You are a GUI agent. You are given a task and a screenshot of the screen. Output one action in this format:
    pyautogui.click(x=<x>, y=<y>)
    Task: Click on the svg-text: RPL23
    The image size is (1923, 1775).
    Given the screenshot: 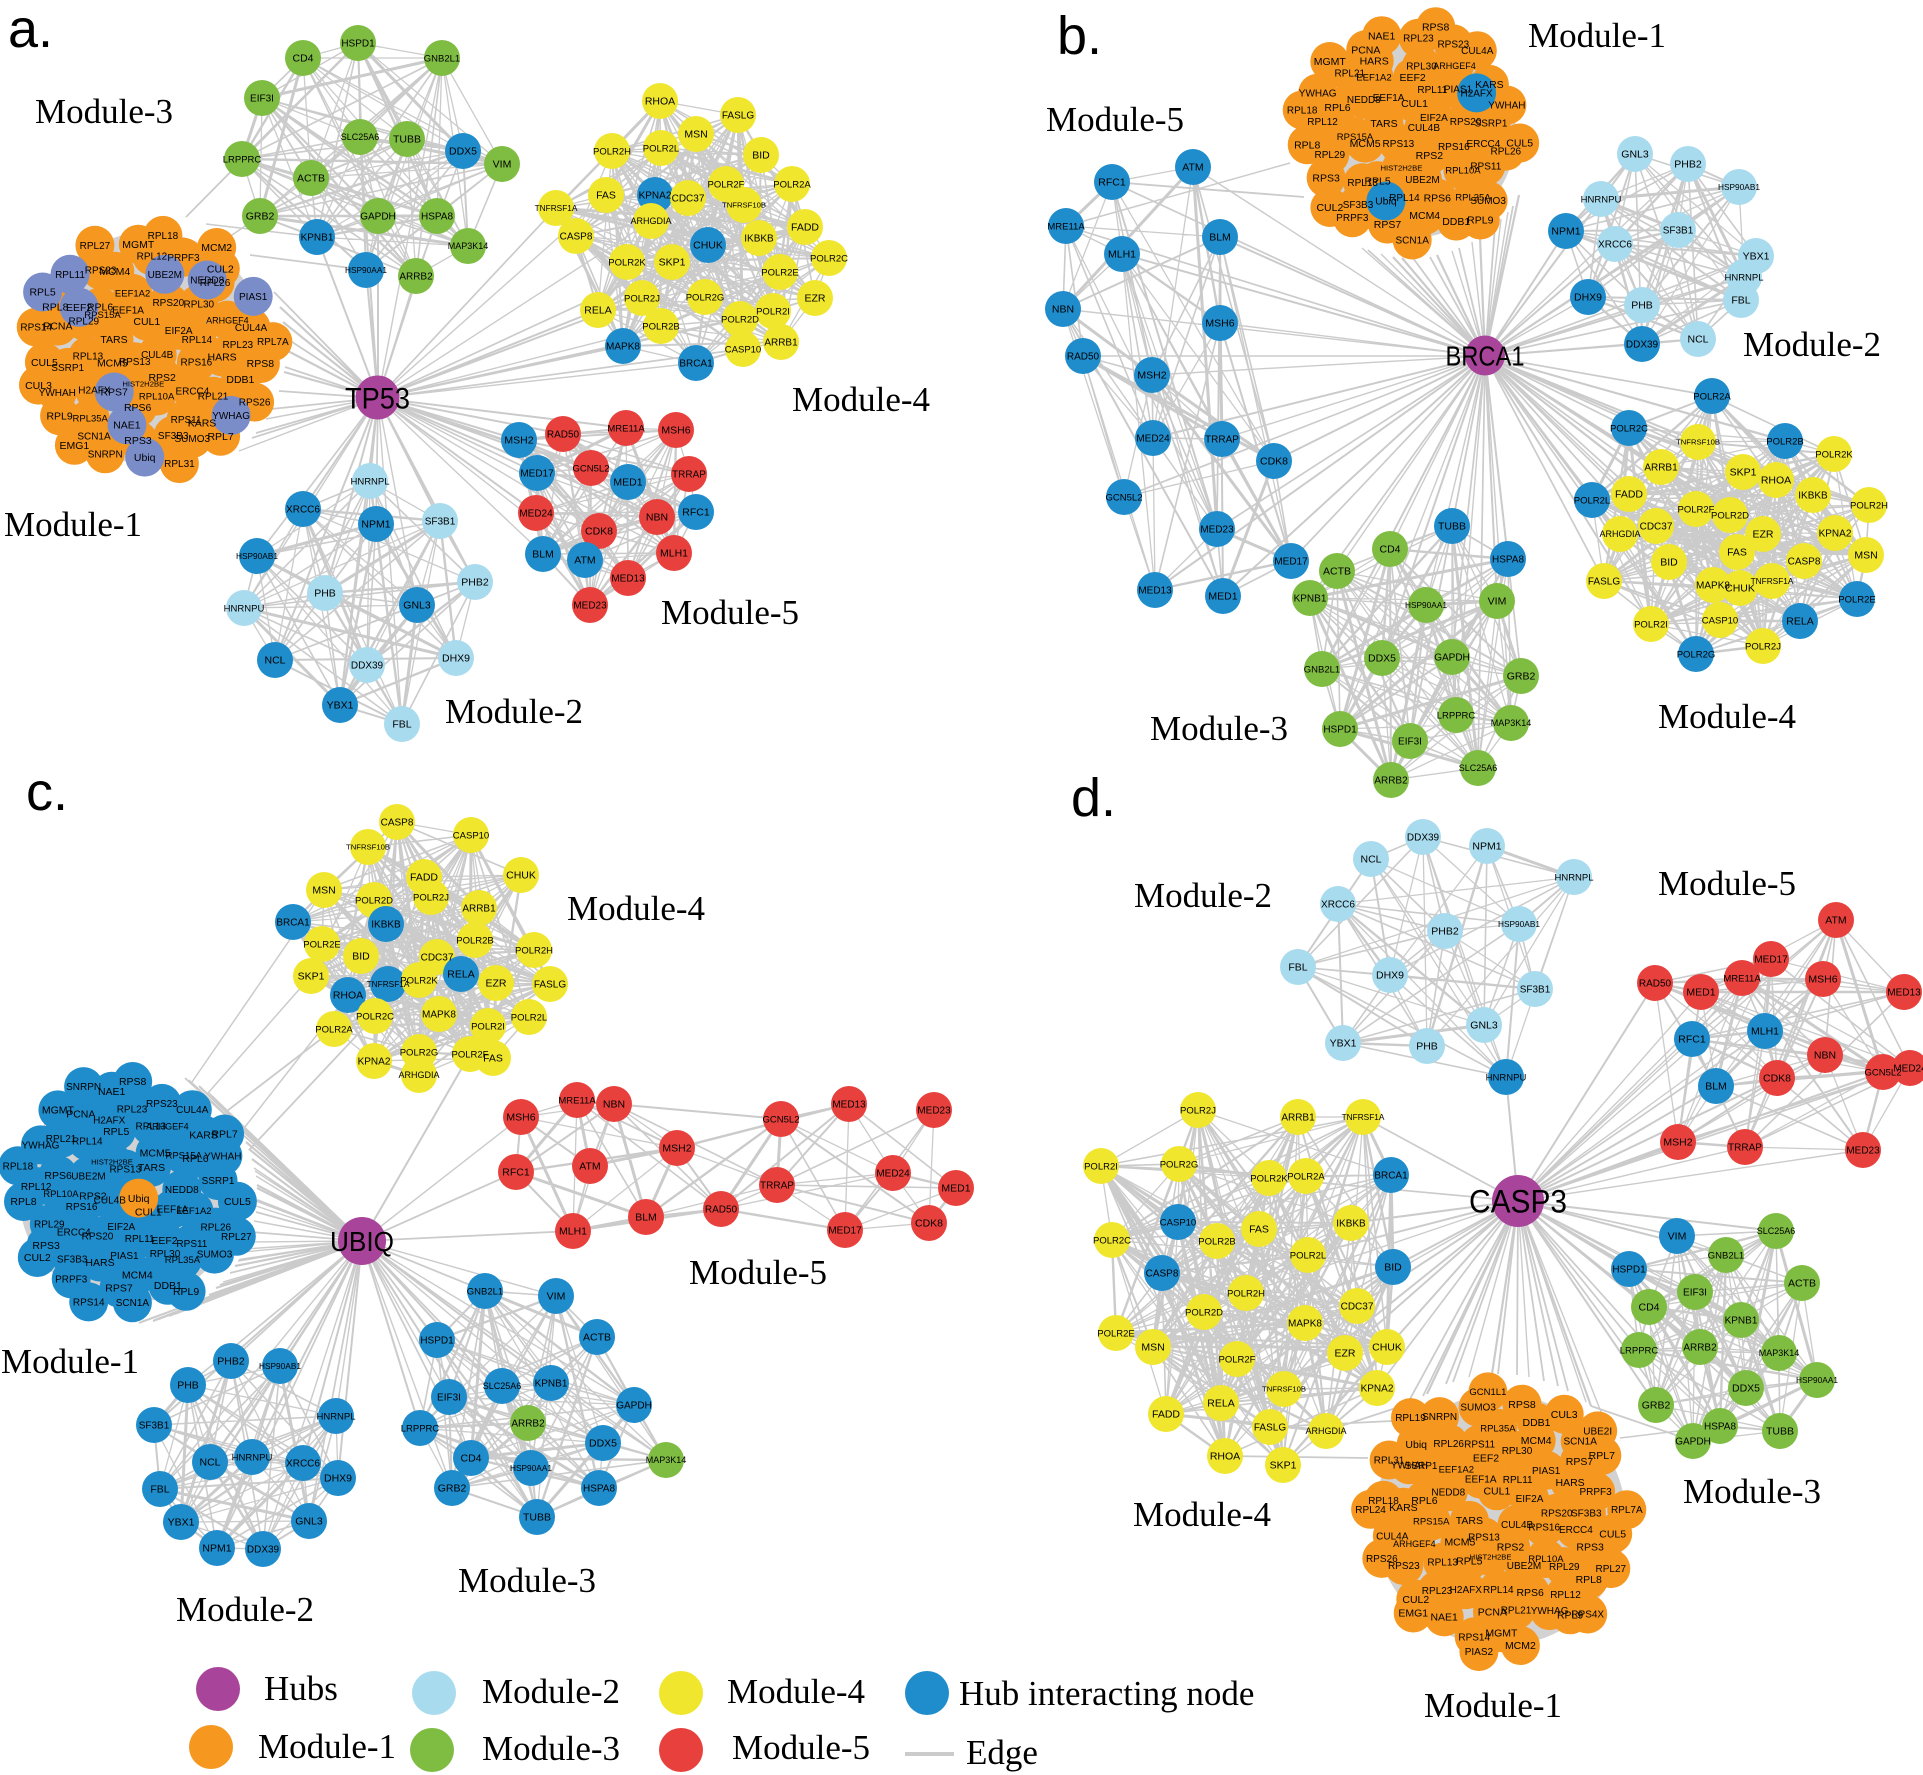 What is the action you would take?
    pyautogui.click(x=132, y=1109)
    